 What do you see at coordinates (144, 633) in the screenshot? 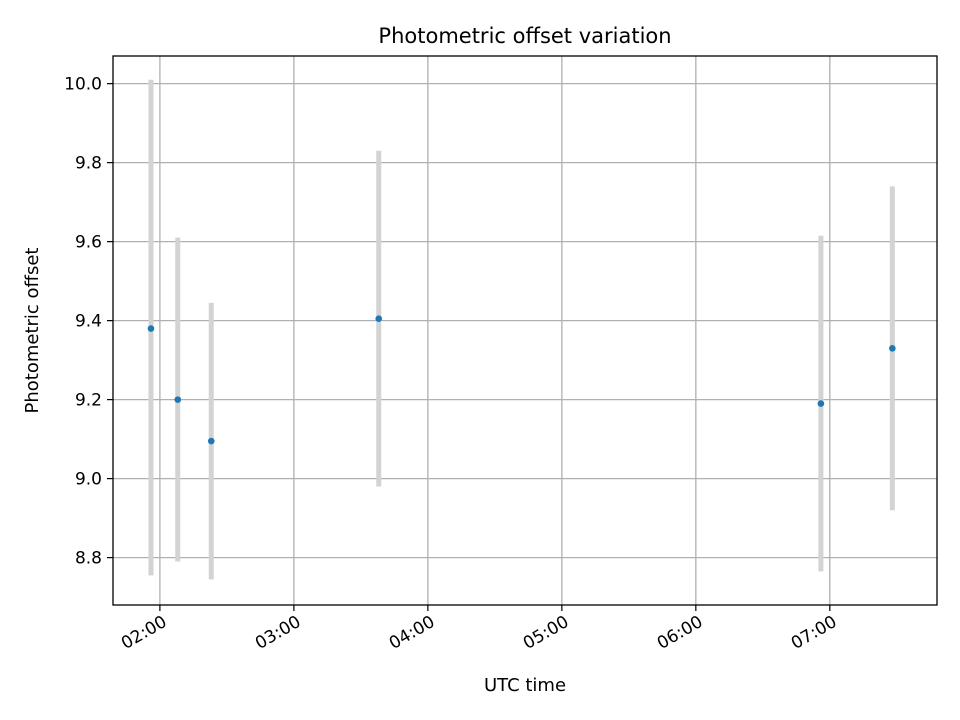
I see `x-tick-label: 02:00` at bounding box center [144, 633].